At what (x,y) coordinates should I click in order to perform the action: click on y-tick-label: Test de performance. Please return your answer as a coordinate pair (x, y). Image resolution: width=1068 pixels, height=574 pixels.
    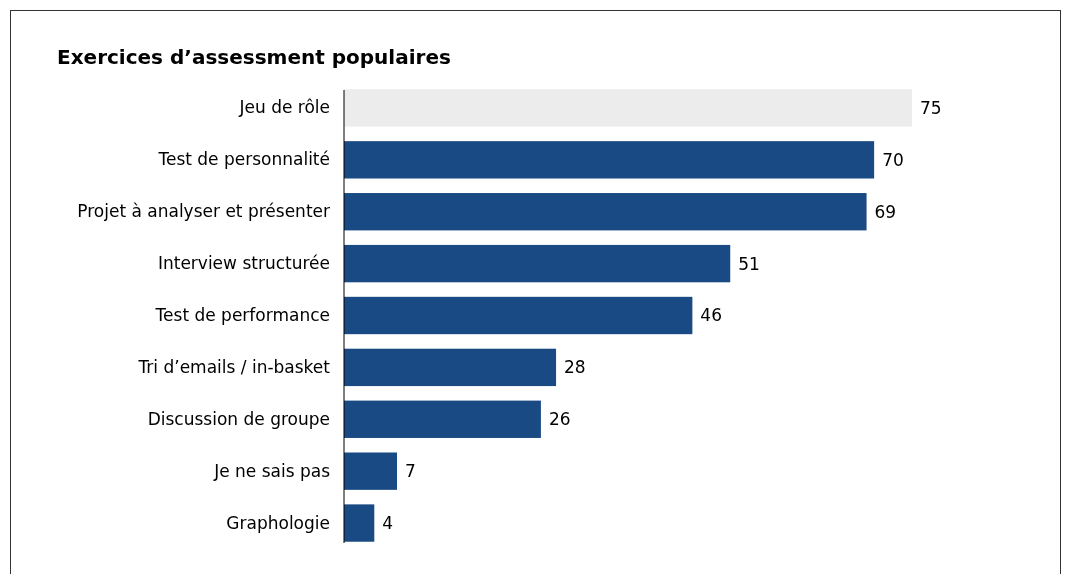
    Looking at the image, I should click on (242, 314).